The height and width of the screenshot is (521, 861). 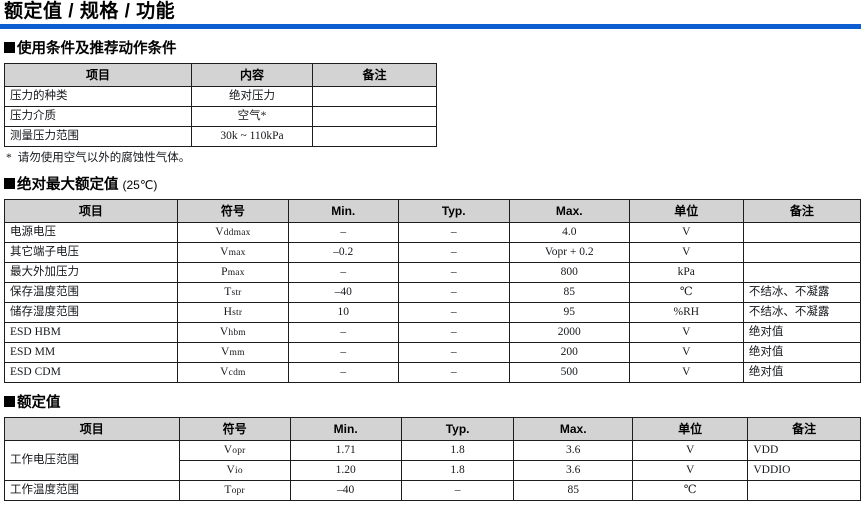 I want to click on table-row: 储存湿度范围 Hstr 10–95 %RH 不结冰、不凝露, so click(x=432, y=312).